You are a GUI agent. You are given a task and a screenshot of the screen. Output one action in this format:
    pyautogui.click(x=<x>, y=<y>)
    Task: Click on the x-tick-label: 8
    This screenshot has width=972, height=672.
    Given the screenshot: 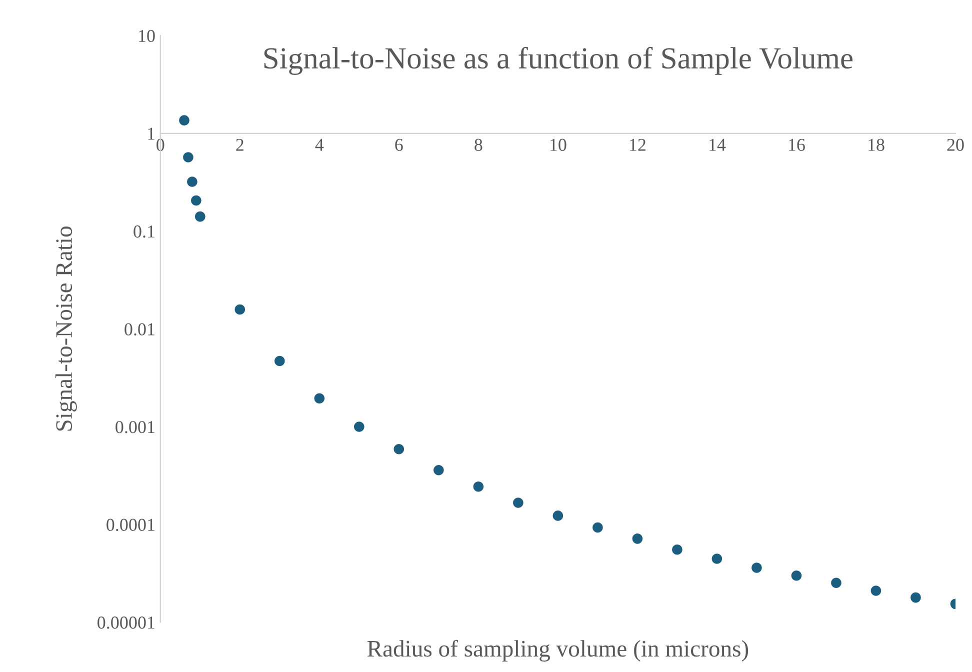 What is the action you would take?
    pyautogui.click(x=478, y=144)
    